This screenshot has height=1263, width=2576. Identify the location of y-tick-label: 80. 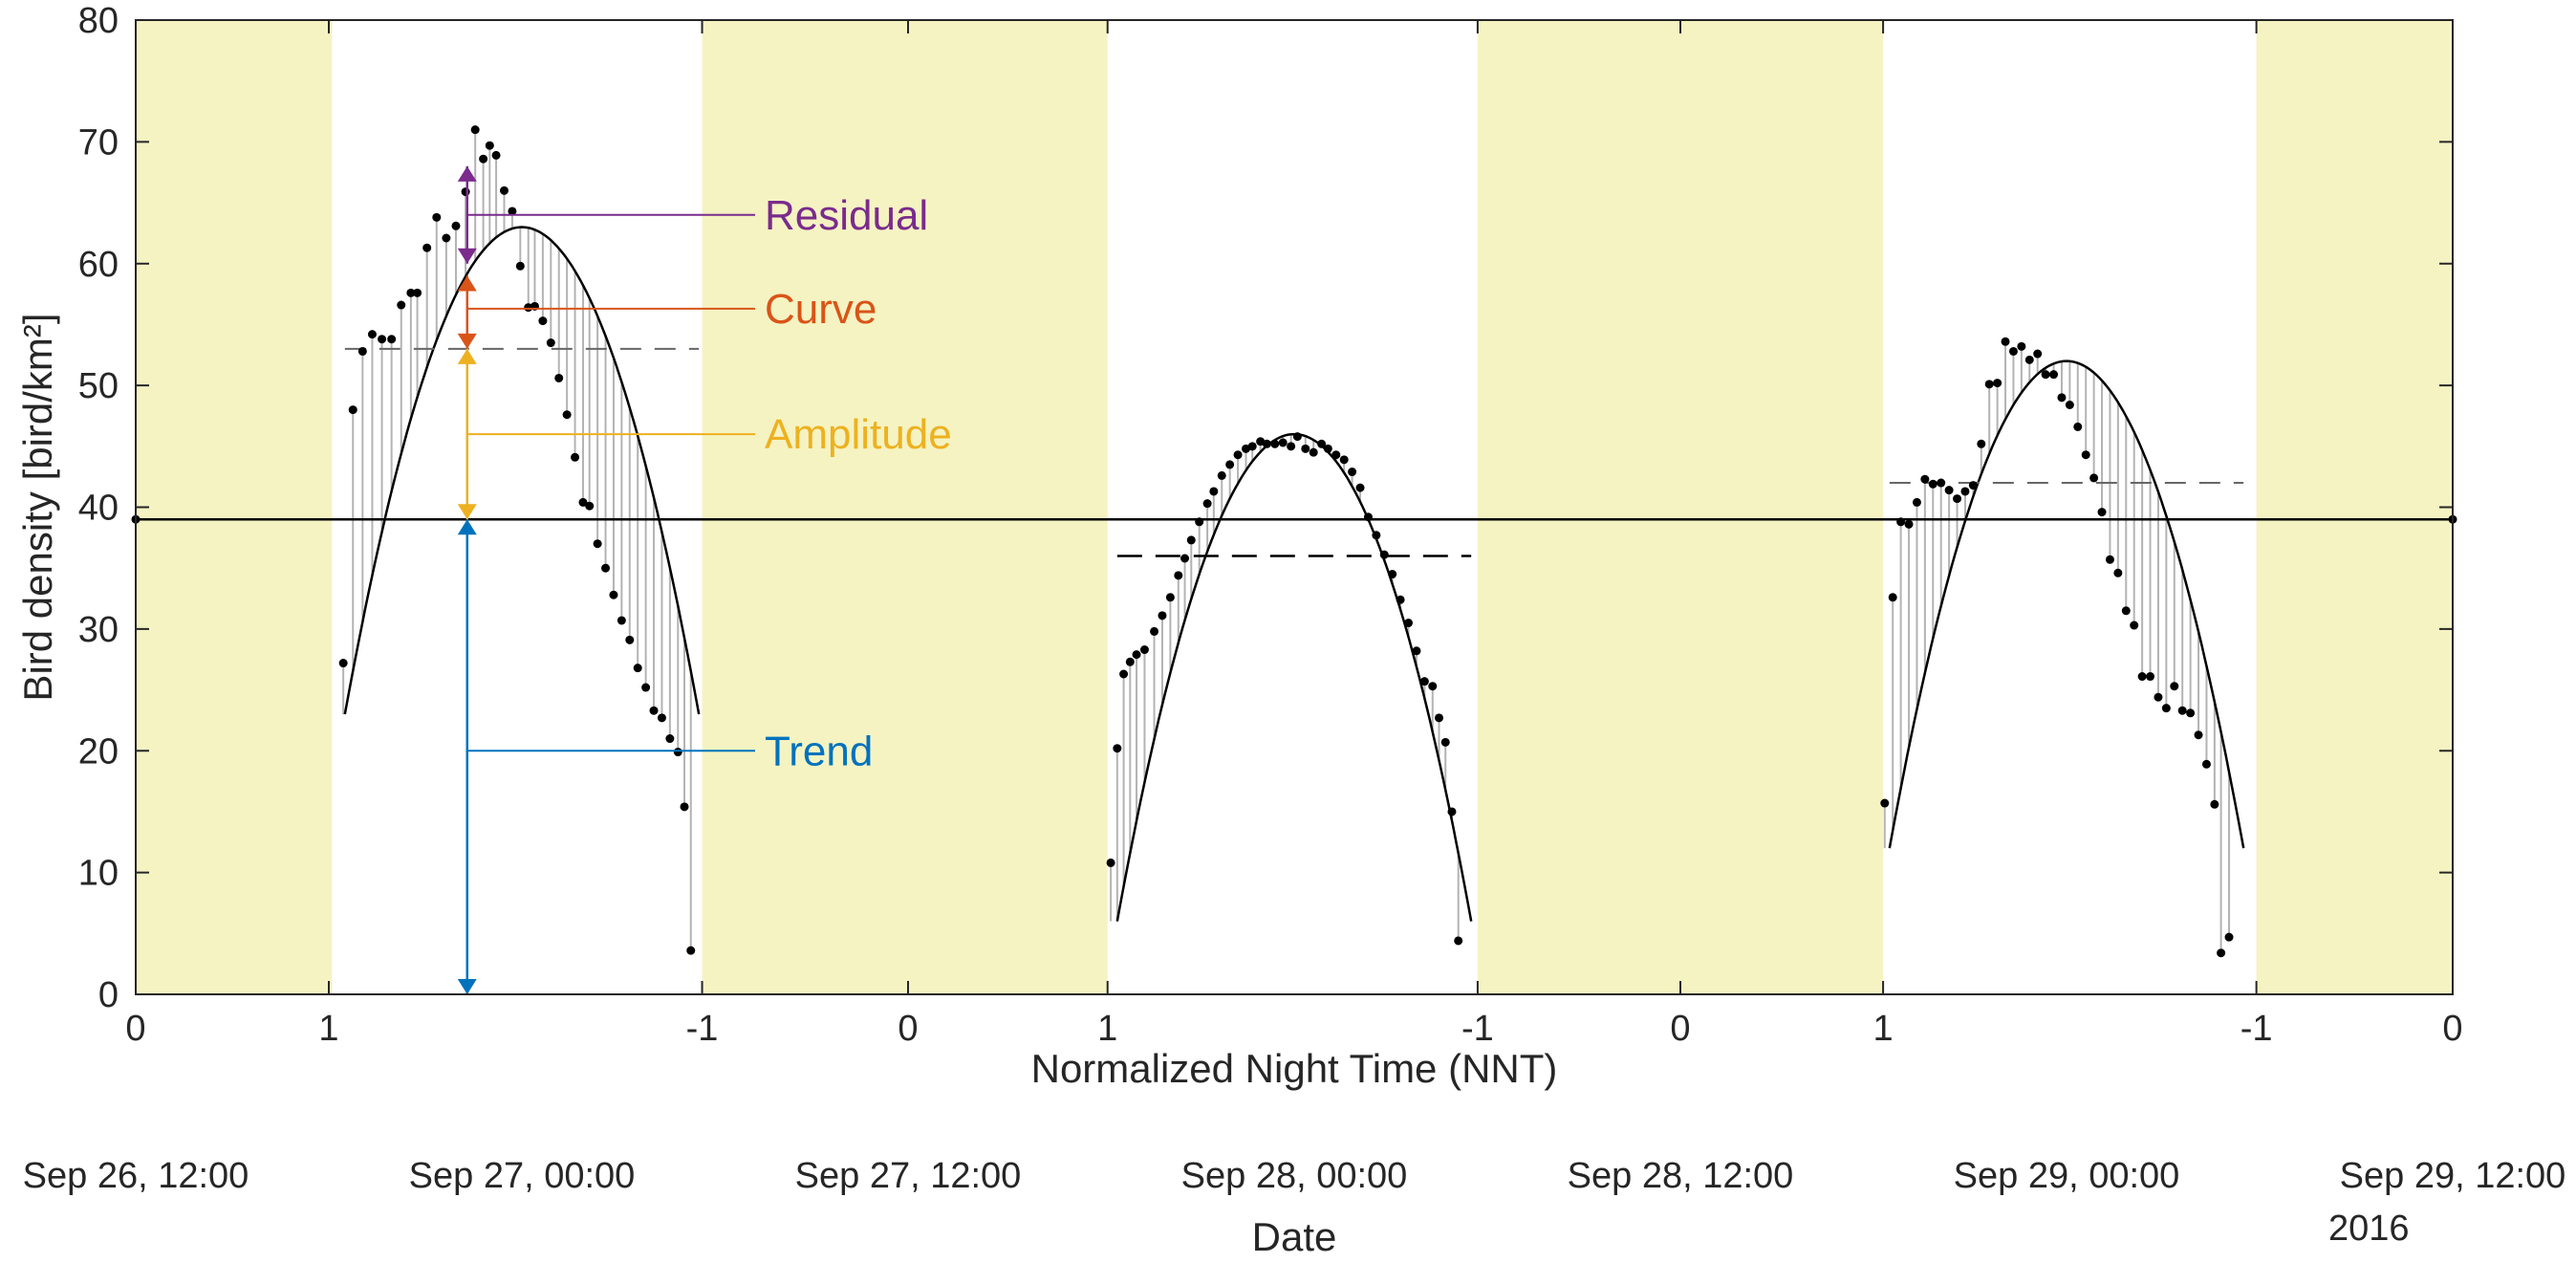
(98, 21).